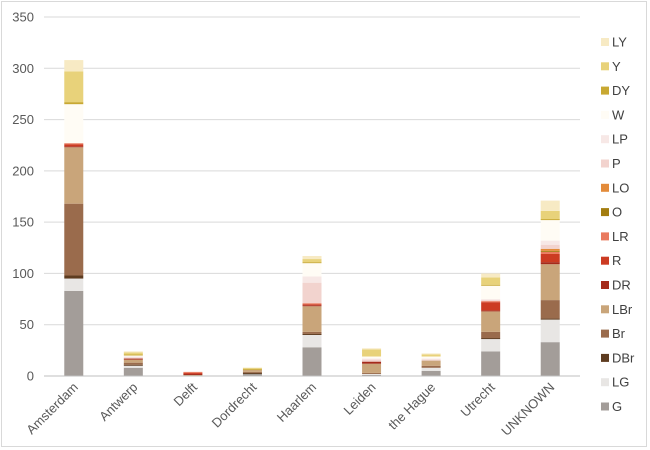 The height and width of the screenshot is (450, 650). Describe the element at coordinates (617, 212) in the screenshot. I see `legend-label: O` at that location.